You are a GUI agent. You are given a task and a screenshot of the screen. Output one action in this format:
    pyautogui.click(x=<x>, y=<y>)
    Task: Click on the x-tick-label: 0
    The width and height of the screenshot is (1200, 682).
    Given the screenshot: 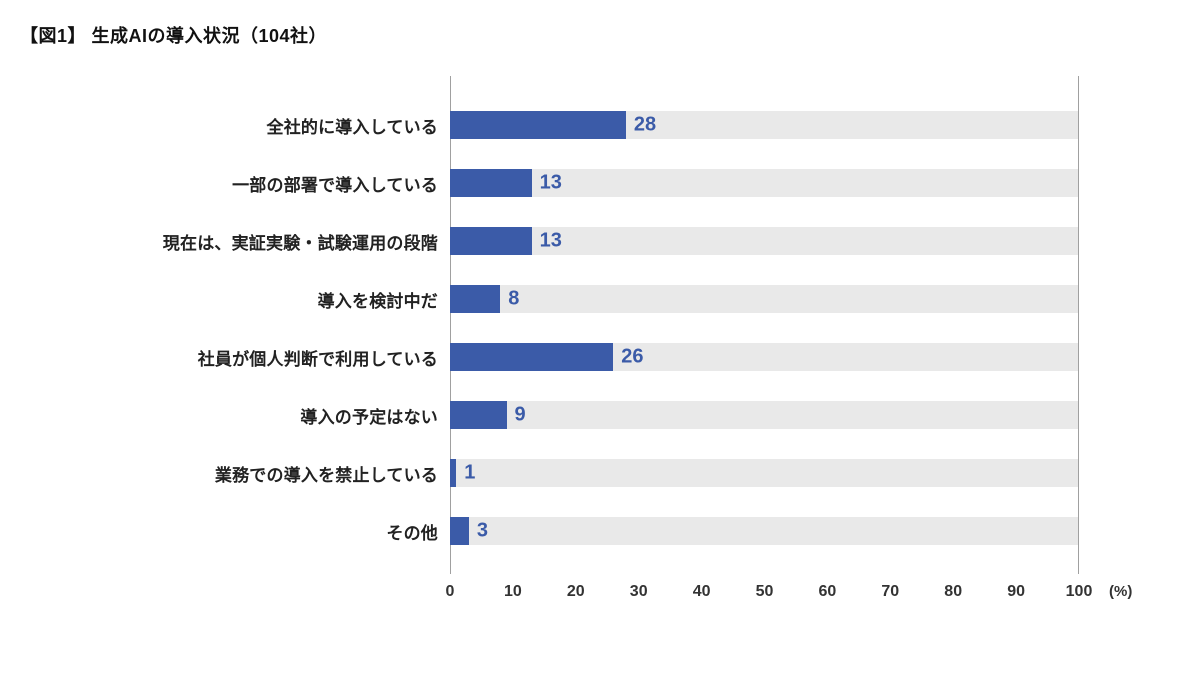 What is the action you would take?
    pyautogui.click(x=450, y=591)
    